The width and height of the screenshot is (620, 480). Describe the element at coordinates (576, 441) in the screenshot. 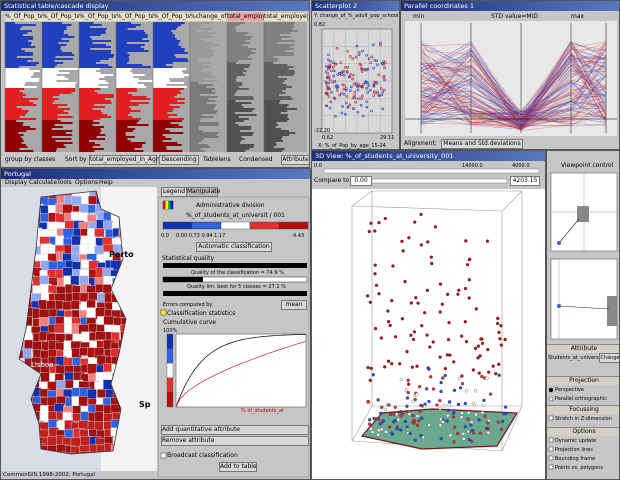

I see `checkbox-label: Dynamic update` at that location.